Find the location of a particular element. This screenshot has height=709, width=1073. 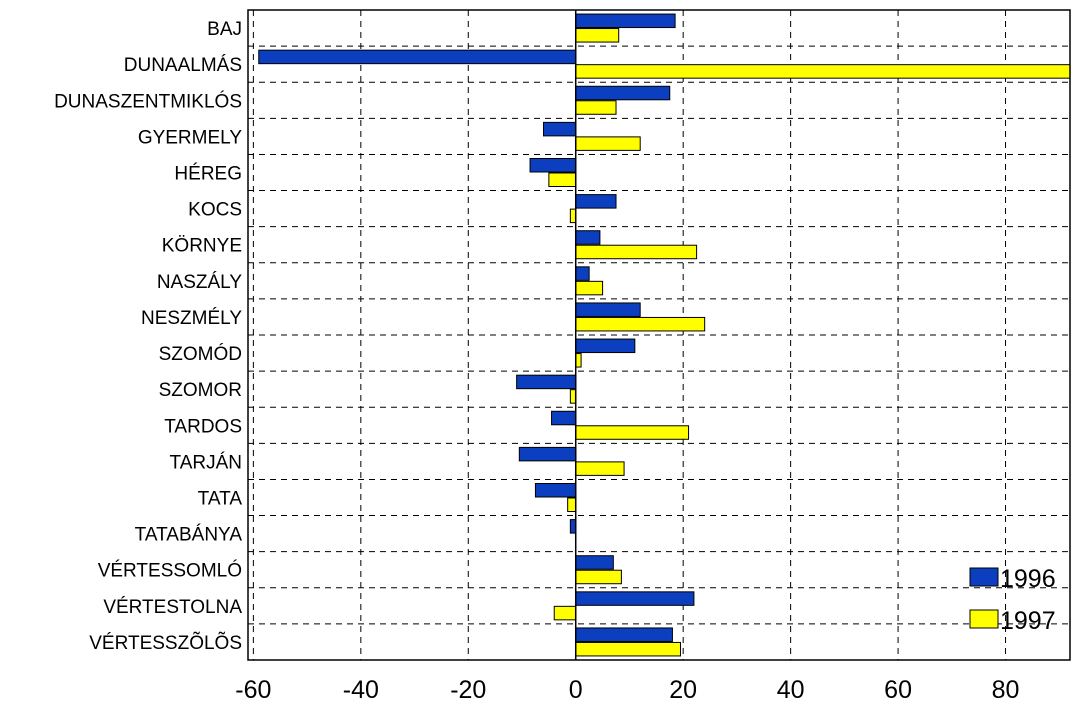

category-label: GYERMELY is located at coordinates (190, 137).